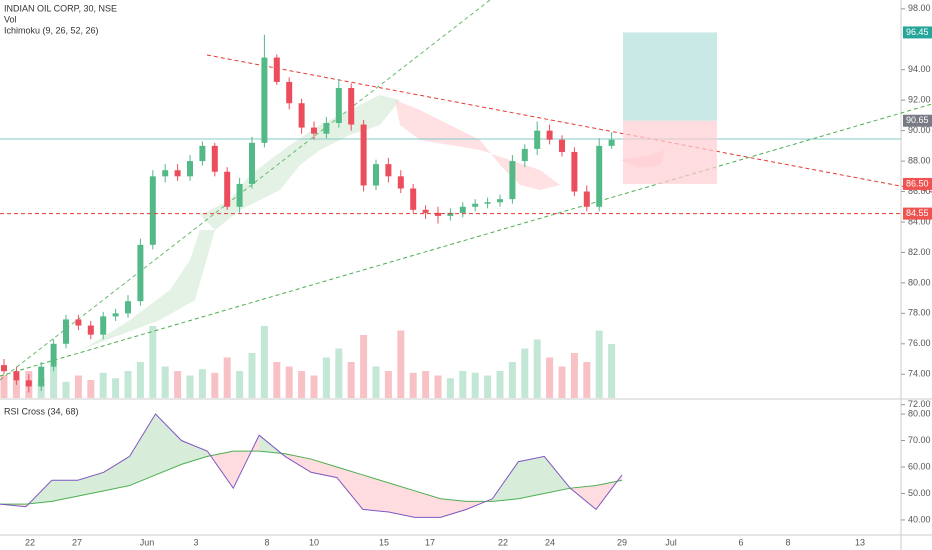 The width and height of the screenshot is (932, 550). I want to click on indicator-label: Vol, so click(10, 19).